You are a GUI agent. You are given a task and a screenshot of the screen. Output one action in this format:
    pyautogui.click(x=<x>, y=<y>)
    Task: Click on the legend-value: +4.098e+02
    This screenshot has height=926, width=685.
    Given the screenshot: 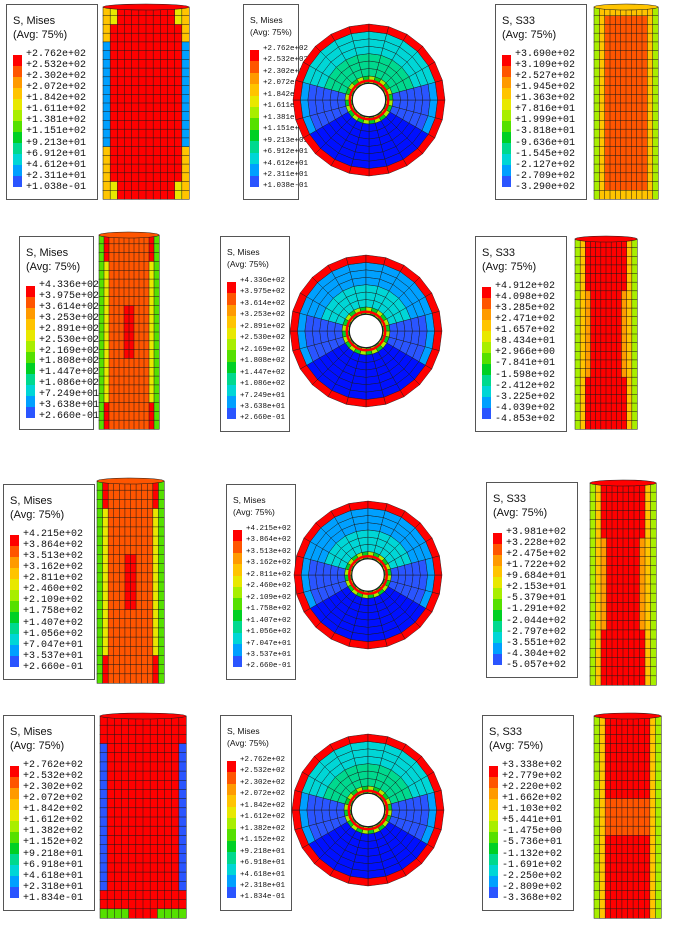 What is the action you would take?
    pyautogui.click(x=525, y=298)
    